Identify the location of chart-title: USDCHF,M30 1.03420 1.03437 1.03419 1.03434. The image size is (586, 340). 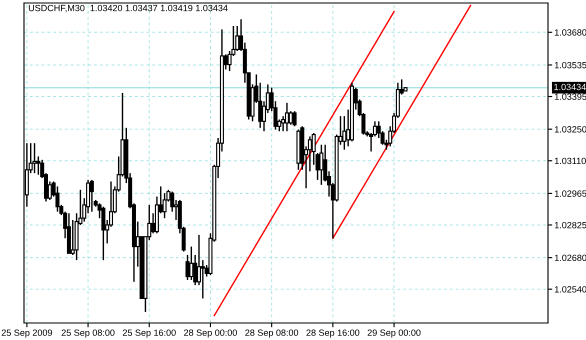
(128, 8).